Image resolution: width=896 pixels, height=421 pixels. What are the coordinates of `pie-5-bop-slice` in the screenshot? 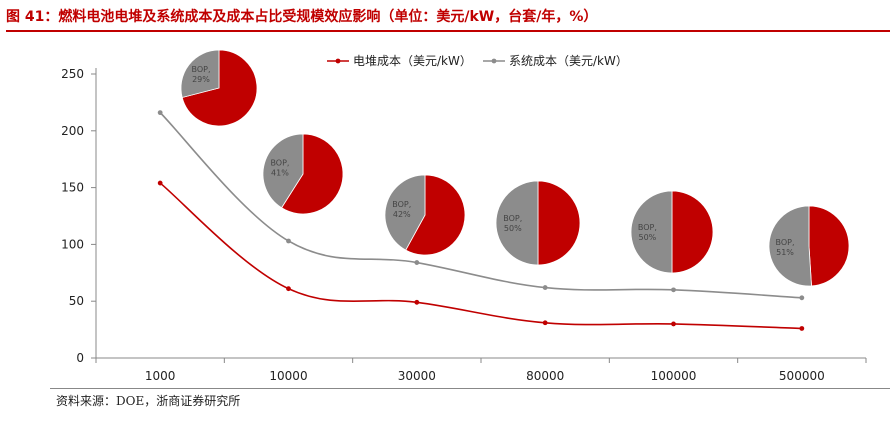 It's located at (790, 246).